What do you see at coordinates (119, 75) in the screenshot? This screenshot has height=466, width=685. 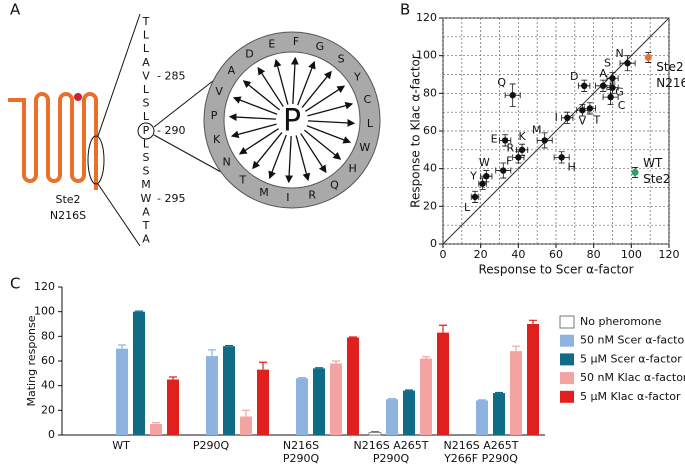 I see `zoom-line` at bounding box center [119, 75].